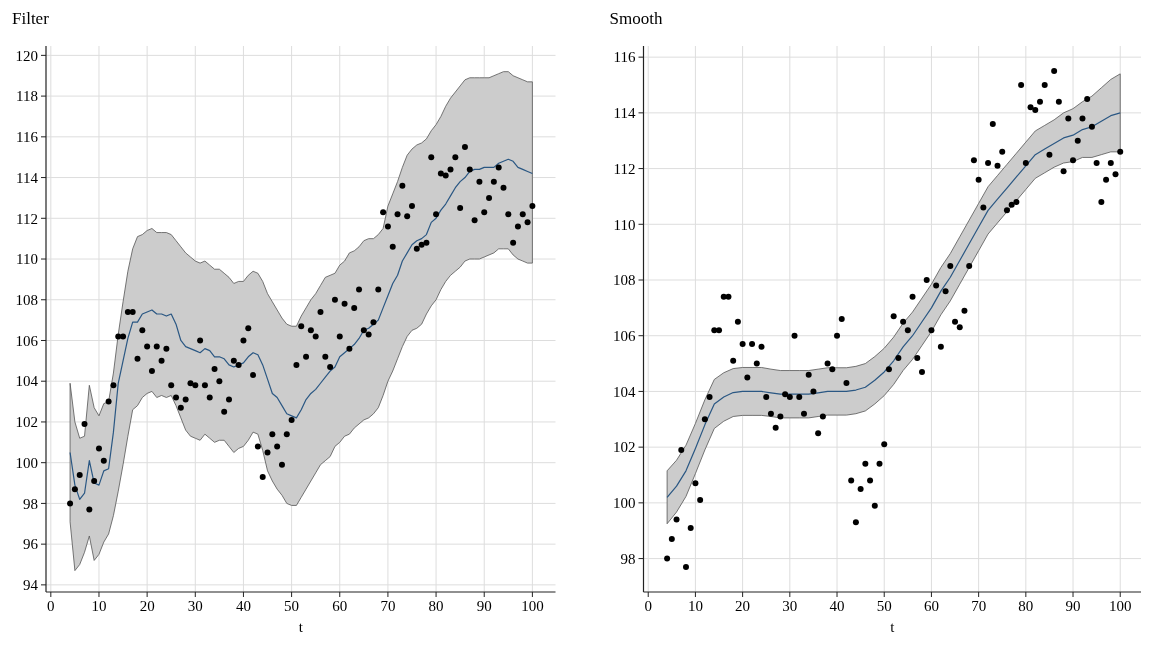  Describe the element at coordinates (27, 96) in the screenshot. I see `y-tick-label: 118` at that location.